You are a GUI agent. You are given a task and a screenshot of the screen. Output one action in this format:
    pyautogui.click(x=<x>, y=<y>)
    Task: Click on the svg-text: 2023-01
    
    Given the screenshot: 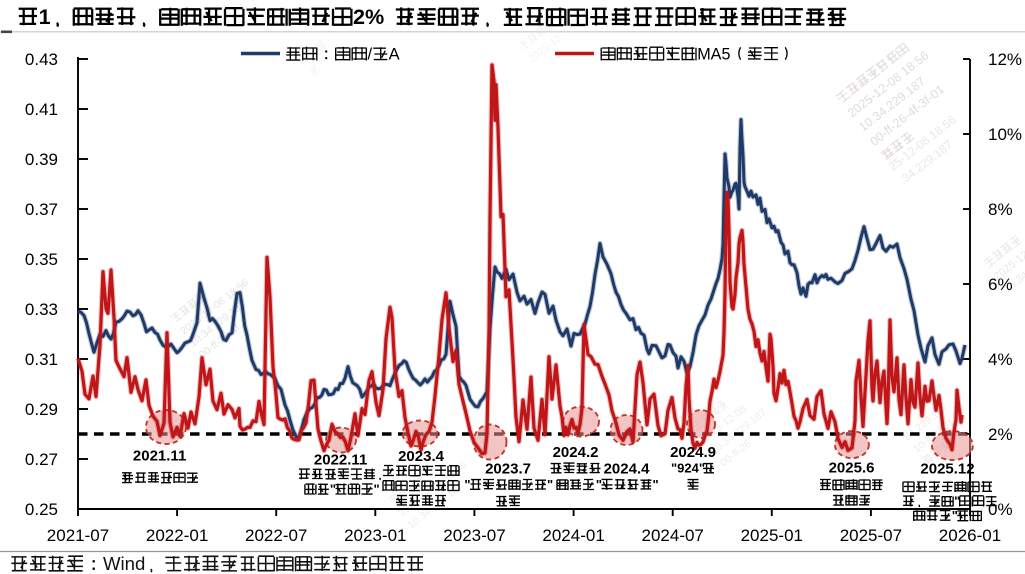 What is the action you would take?
    pyautogui.click(x=375, y=535)
    